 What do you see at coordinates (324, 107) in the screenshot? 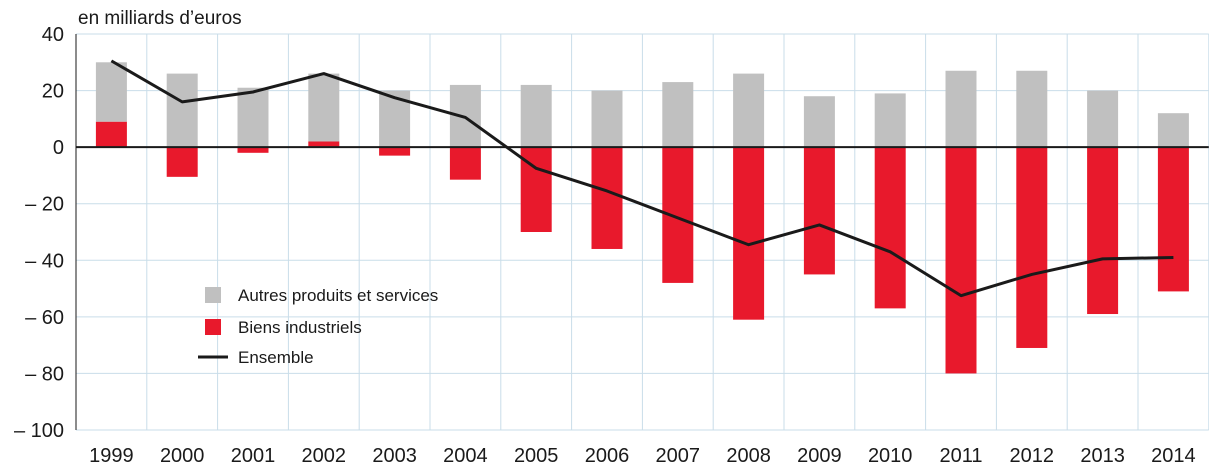
I see `bar-autres-2002` at bounding box center [324, 107].